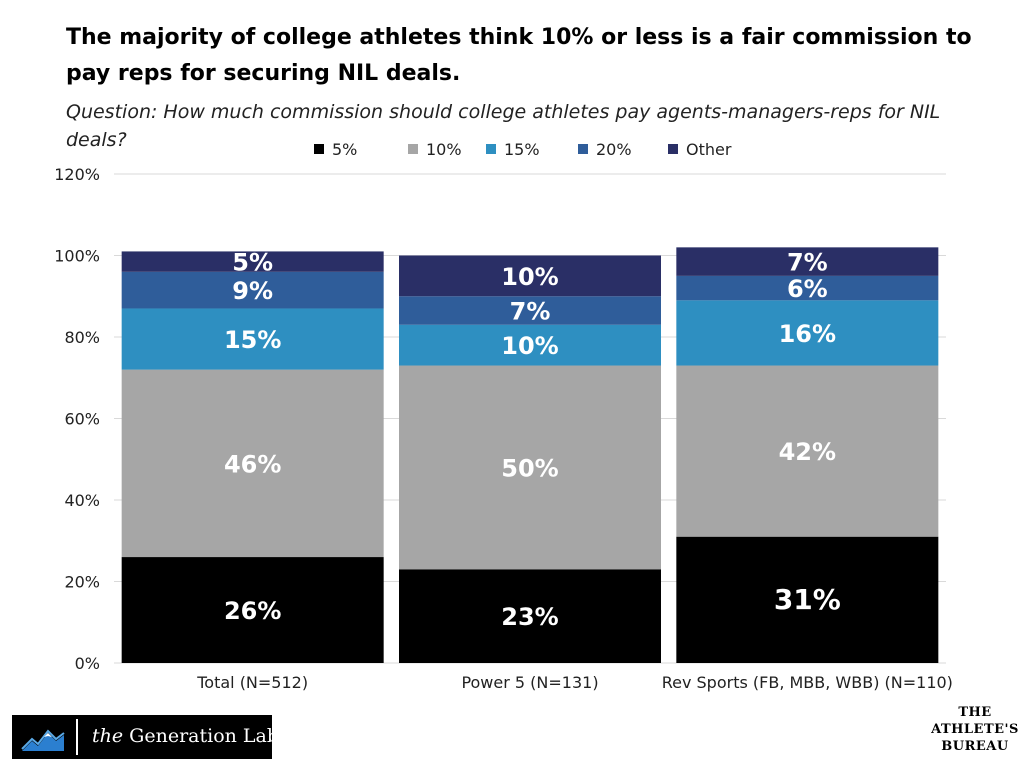 Image resolution: width=1024 pixels, height=768 pixels. I want to click on logo-text: the Generation Lab, so click(185, 736).